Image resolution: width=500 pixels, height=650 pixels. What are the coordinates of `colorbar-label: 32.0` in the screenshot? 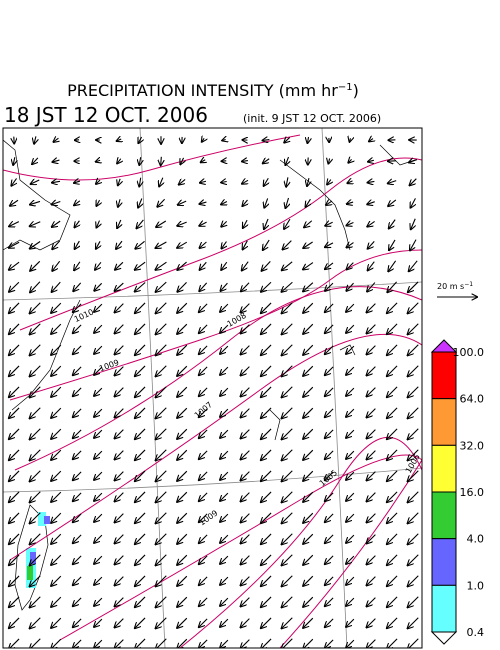 It's located at (472, 445).